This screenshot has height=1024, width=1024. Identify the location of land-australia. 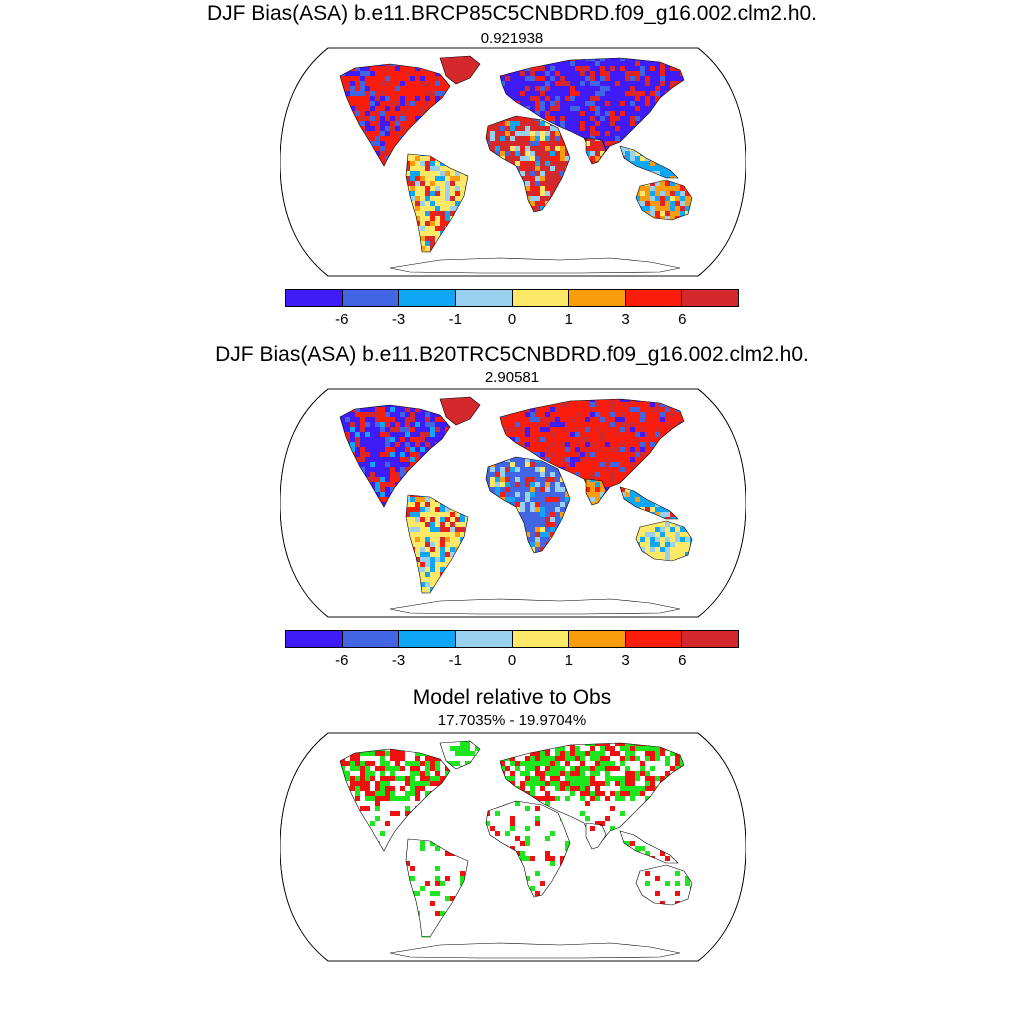
(664, 200).